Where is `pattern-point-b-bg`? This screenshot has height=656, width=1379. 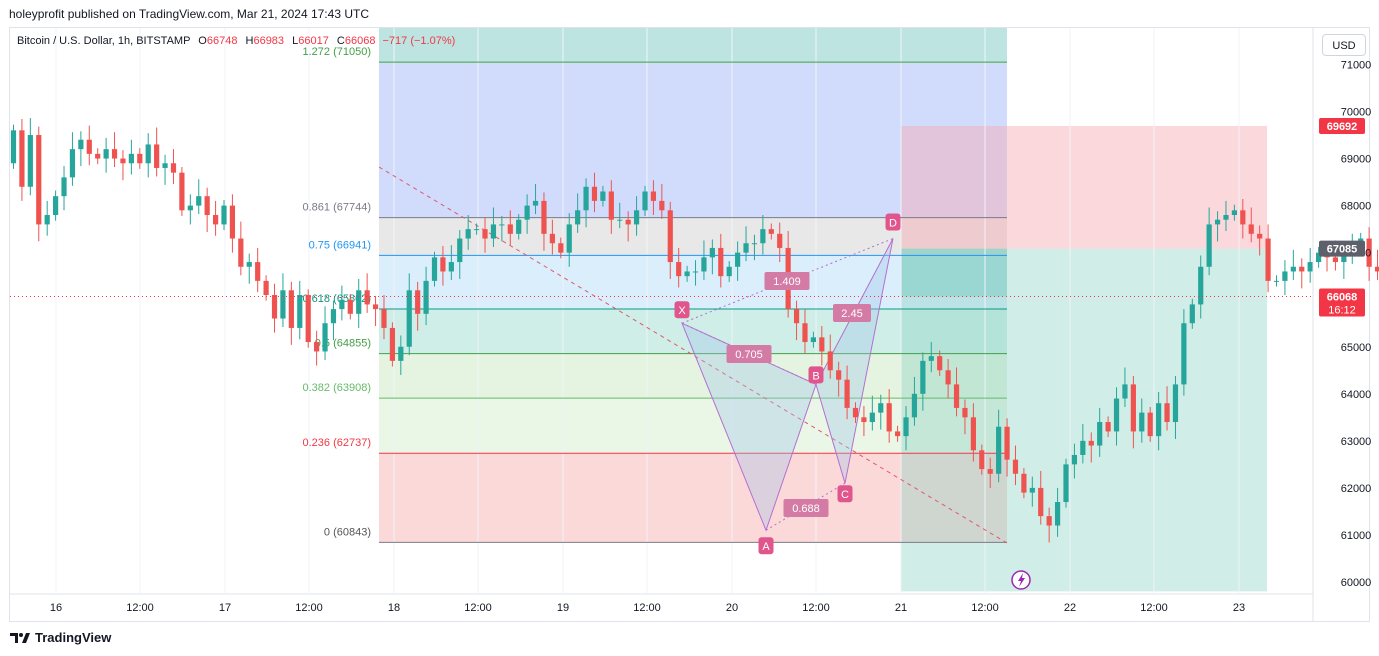
pattern-point-b-bg is located at coordinates (816, 375).